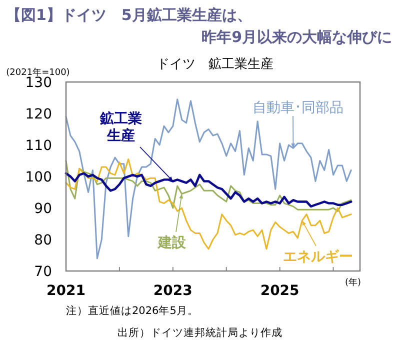 The image size is (406, 348). I want to click on y-tick-label: 120, so click(38, 114).